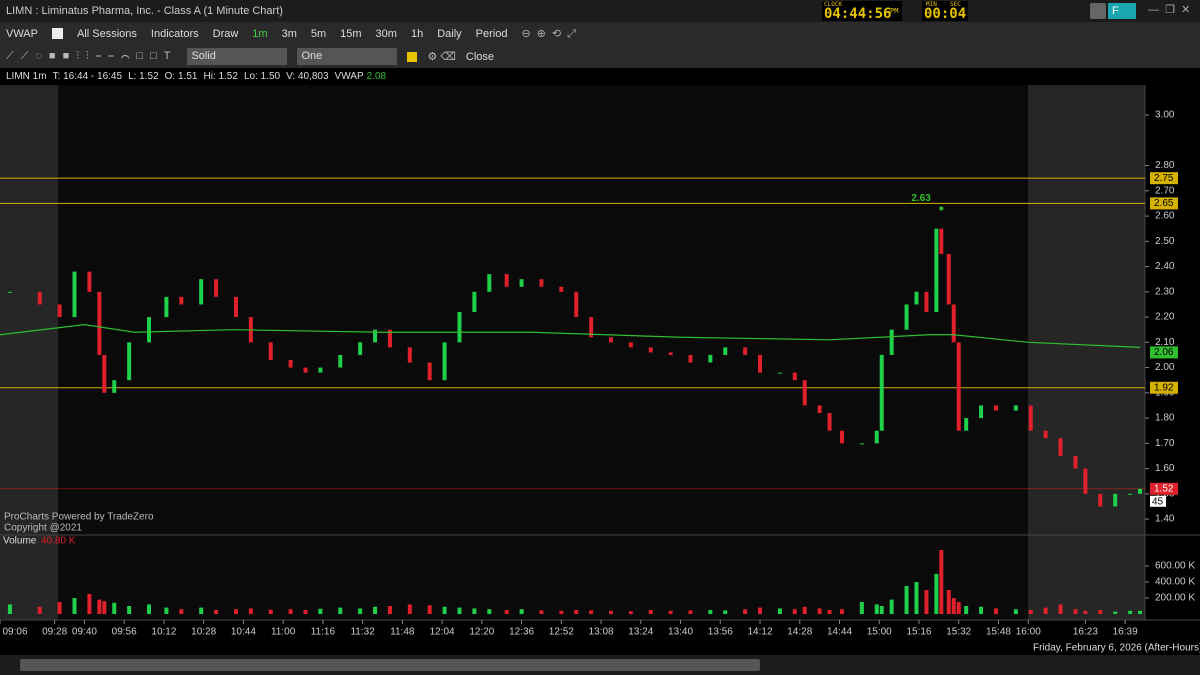 Image resolution: width=1200 pixels, height=675 pixels. What do you see at coordinates (92, 56) in the screenshot?
I see `draw-tools: ⟋⟋◌■■⫶⫶⎯⎯⌒□□T` at bounding box center [92, 56].